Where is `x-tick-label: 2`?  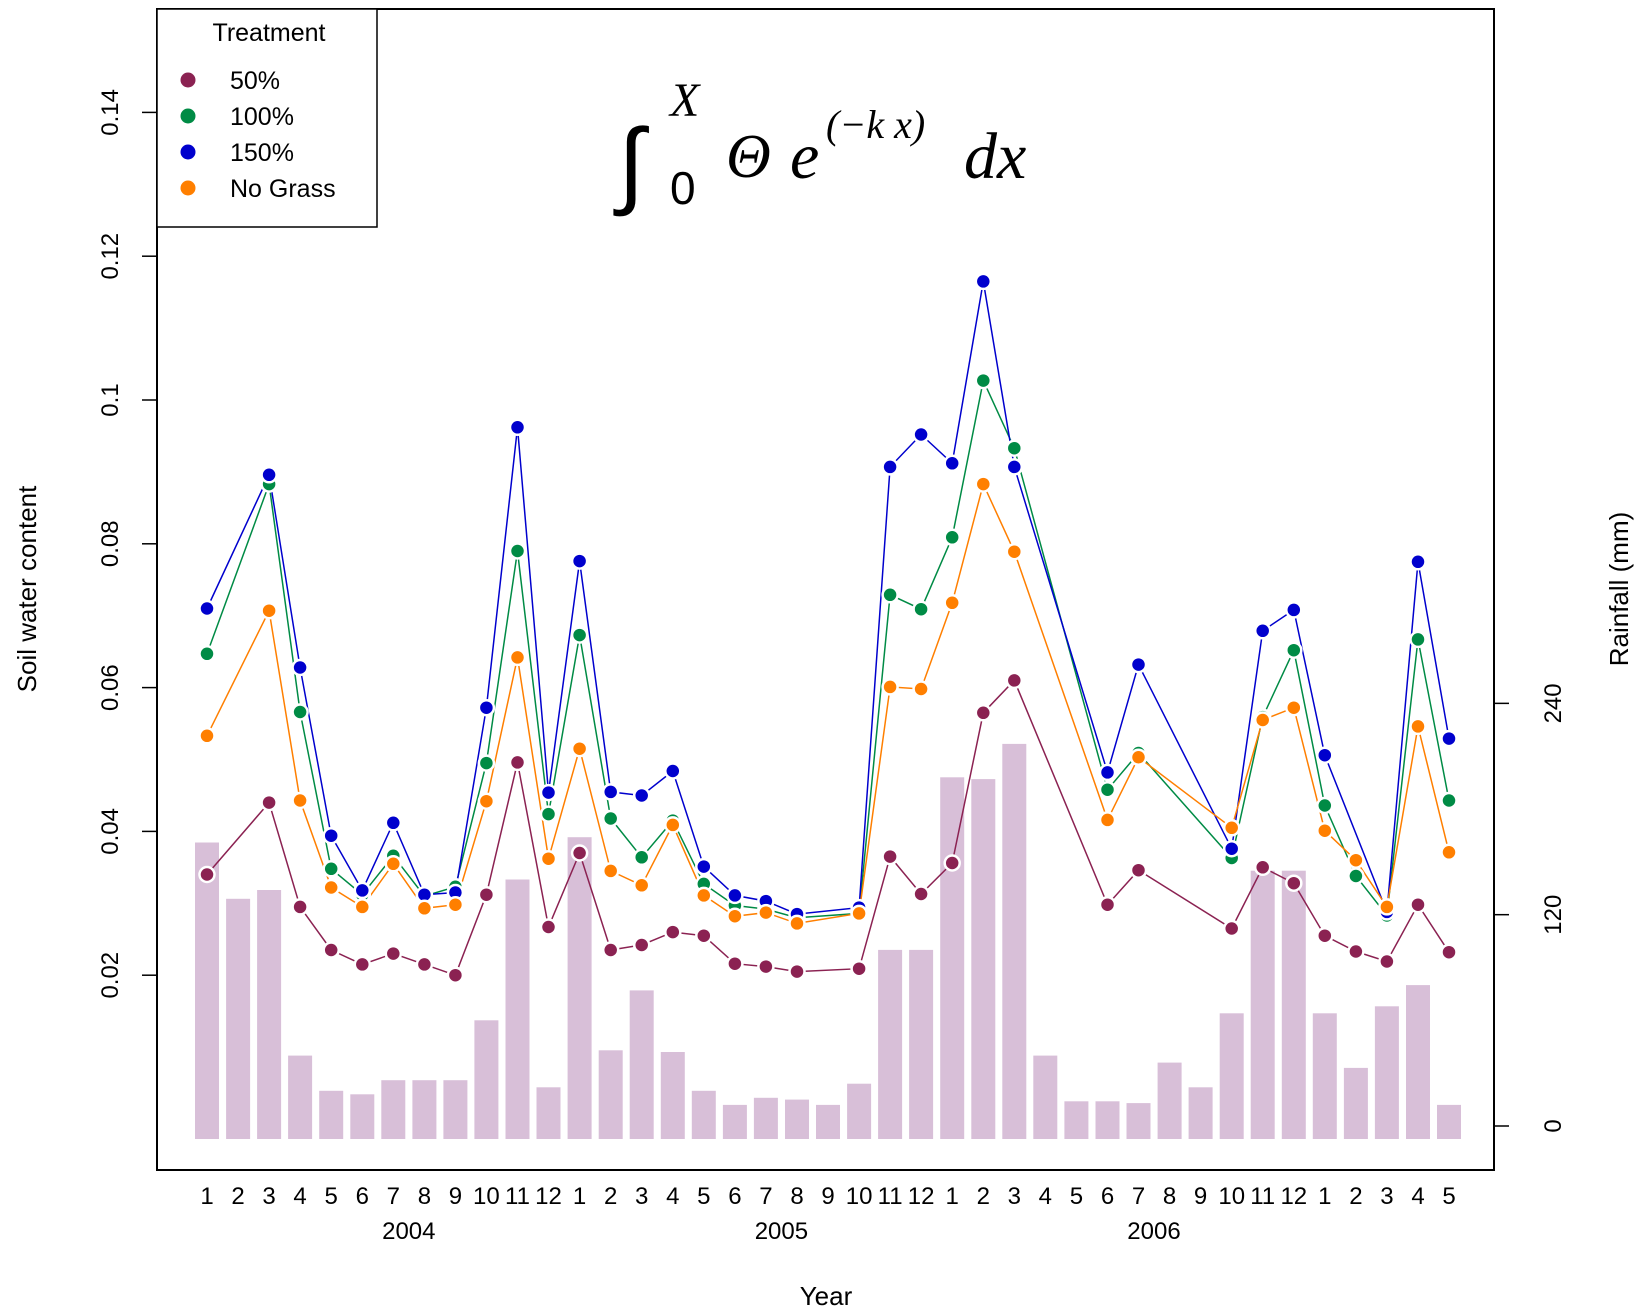 x-tick-label: 2 is located at coordinates (610, 1196).